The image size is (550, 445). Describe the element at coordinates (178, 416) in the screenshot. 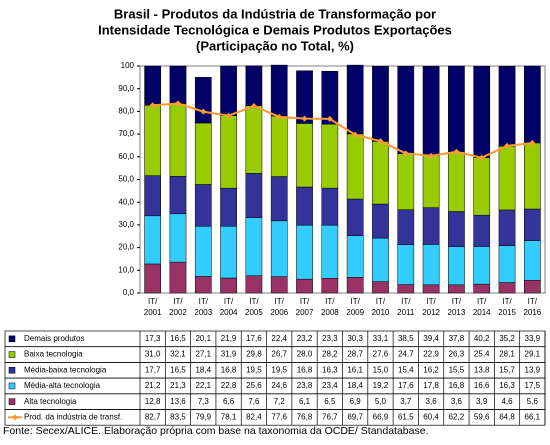

I see `table-cell: 83,5` at that location.